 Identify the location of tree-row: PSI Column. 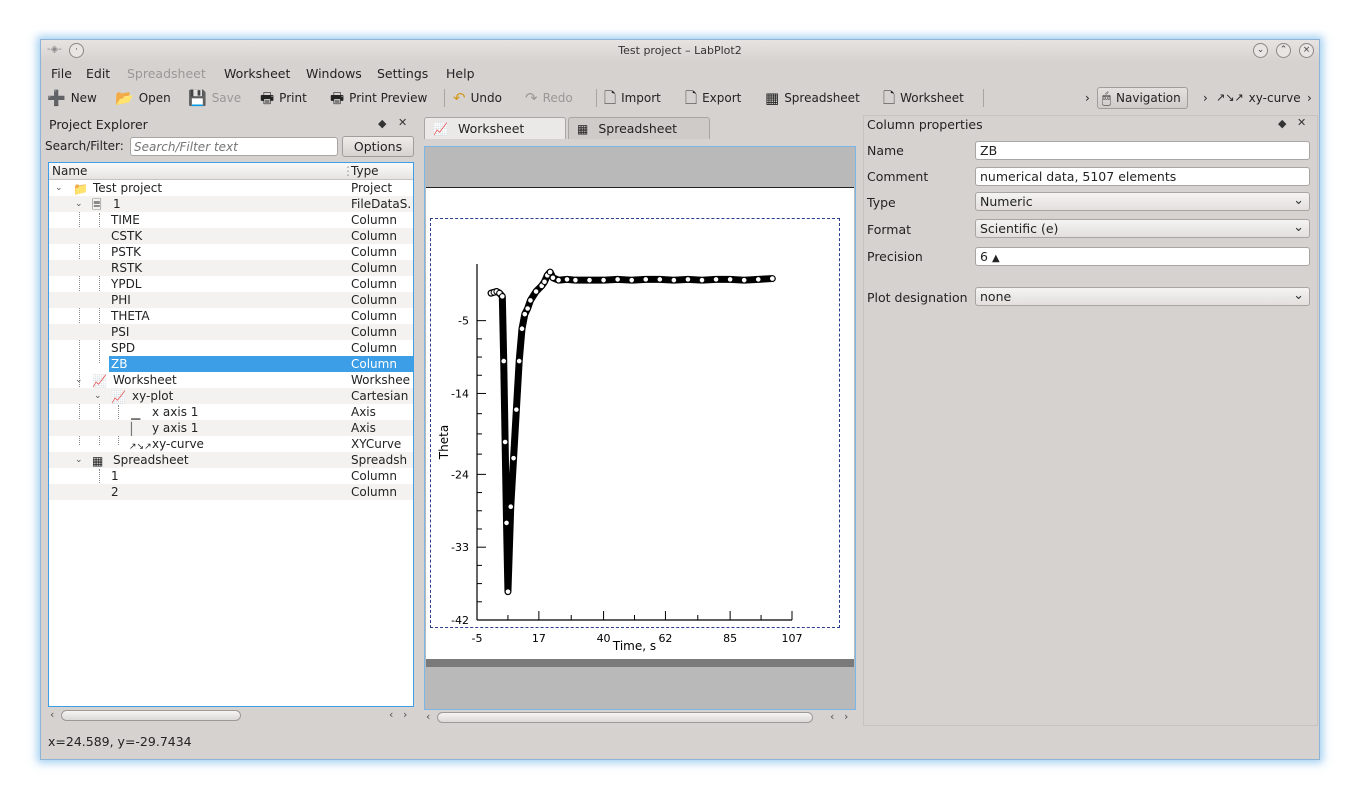
(231, 332).